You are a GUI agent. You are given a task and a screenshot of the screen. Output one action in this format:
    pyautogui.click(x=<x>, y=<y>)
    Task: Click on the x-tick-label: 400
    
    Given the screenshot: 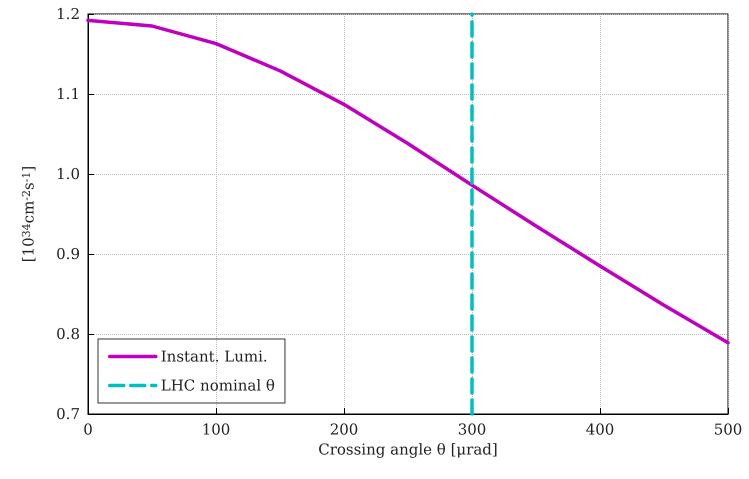 What is the action you would take?
    pyautogui.click(x=600, y=429)
    